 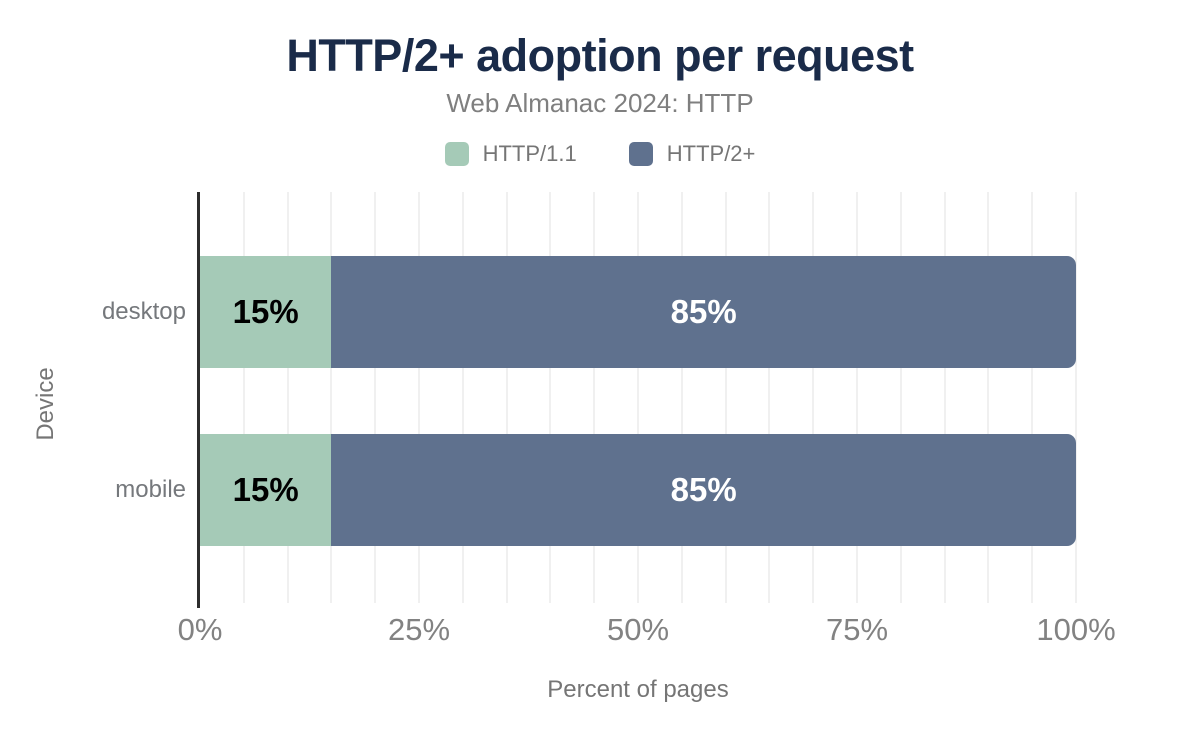 What do you see at coordinates (45, 404) in the screenshot?
I see `y-axis-title: Device` at bounding box center [45, 404].